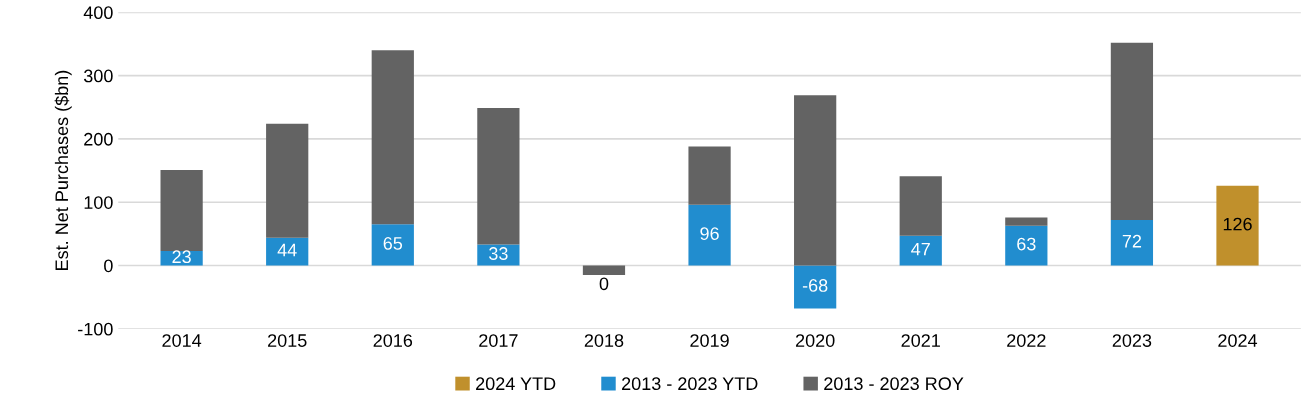  I want to click on data-label: 126, so click(1237, 224).